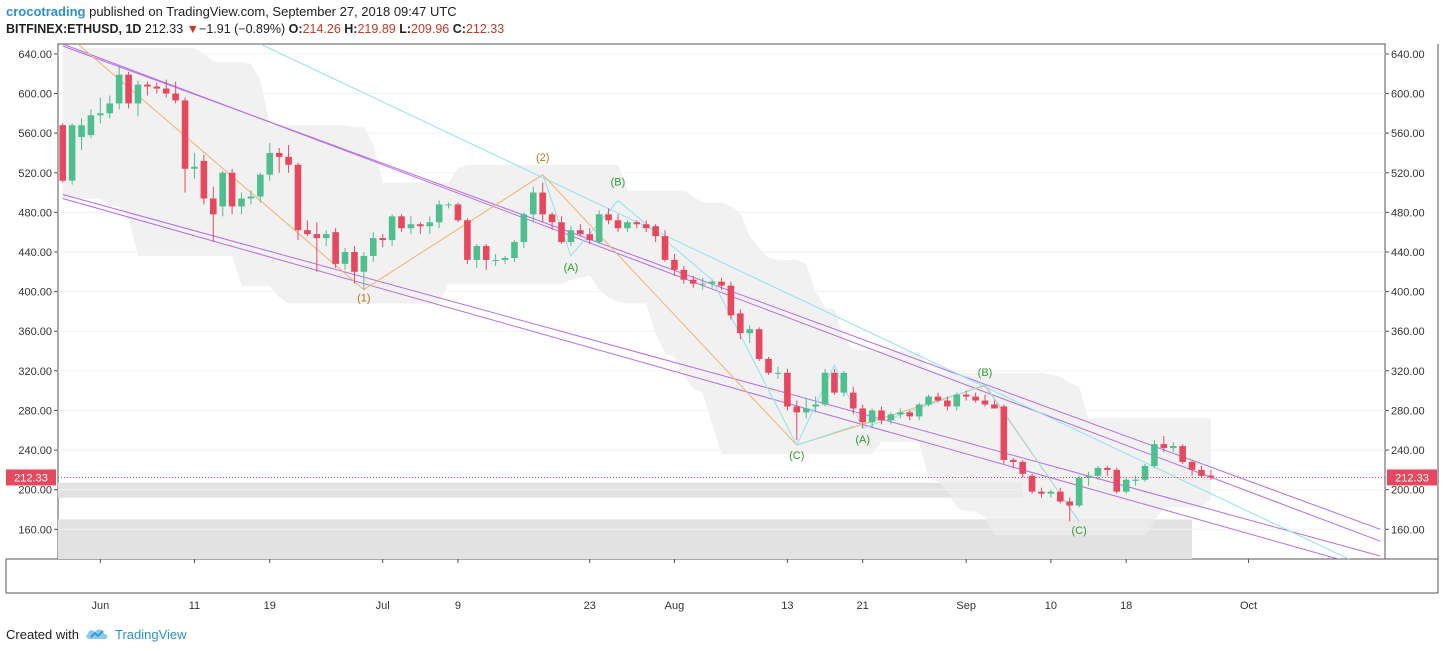 Image resolution: width=1444 pixels, height=651 pixels. Describe the element at coordinates (1408, 293) in the screenshot. I see `y-tick-label: 400.00` at that location.